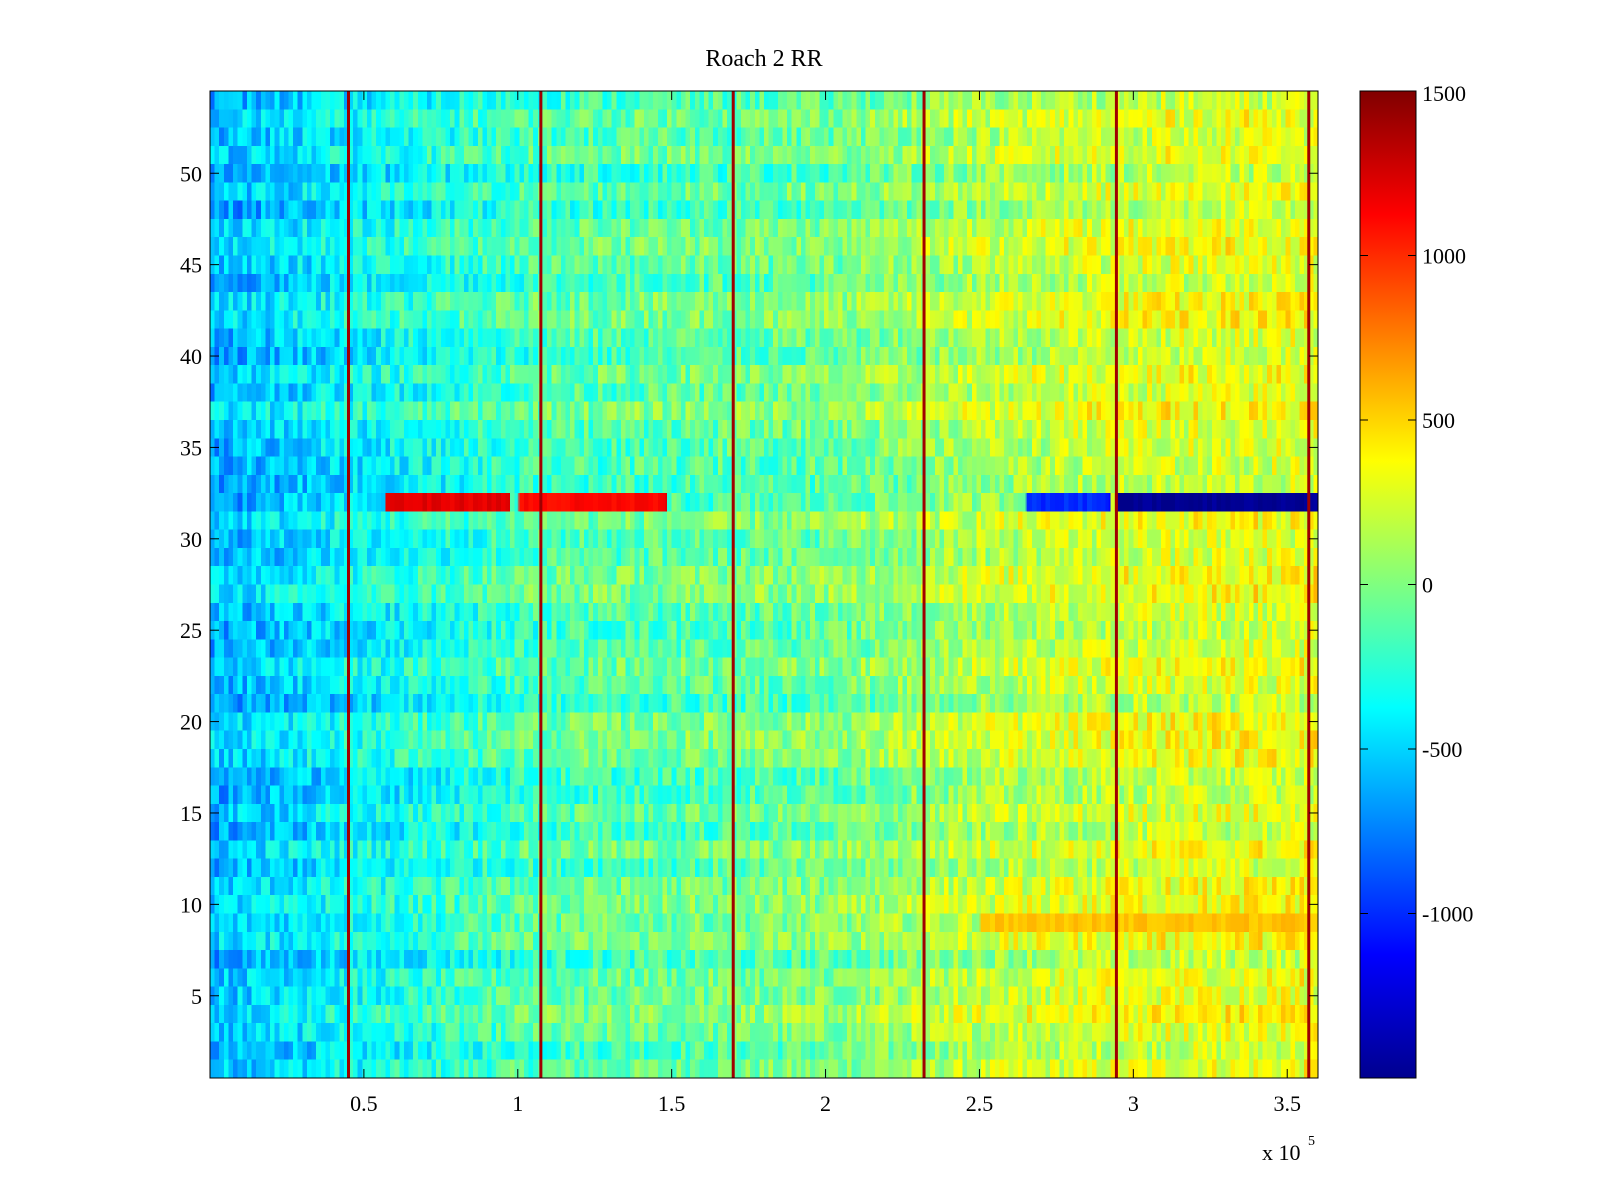 The width and height of the screenshot is (1600, 1200). What do you see at coordinates (763, 59) in the screenshot?
I see `chart-title: Roach 2 RR` at bounding box center [763, 59].